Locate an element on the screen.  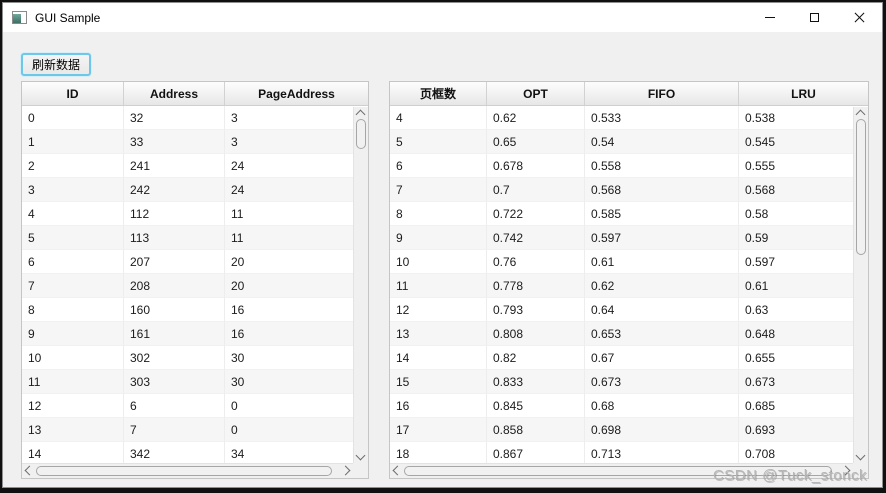
table-row: 2 241 24 is located at coordinates (195, 166).